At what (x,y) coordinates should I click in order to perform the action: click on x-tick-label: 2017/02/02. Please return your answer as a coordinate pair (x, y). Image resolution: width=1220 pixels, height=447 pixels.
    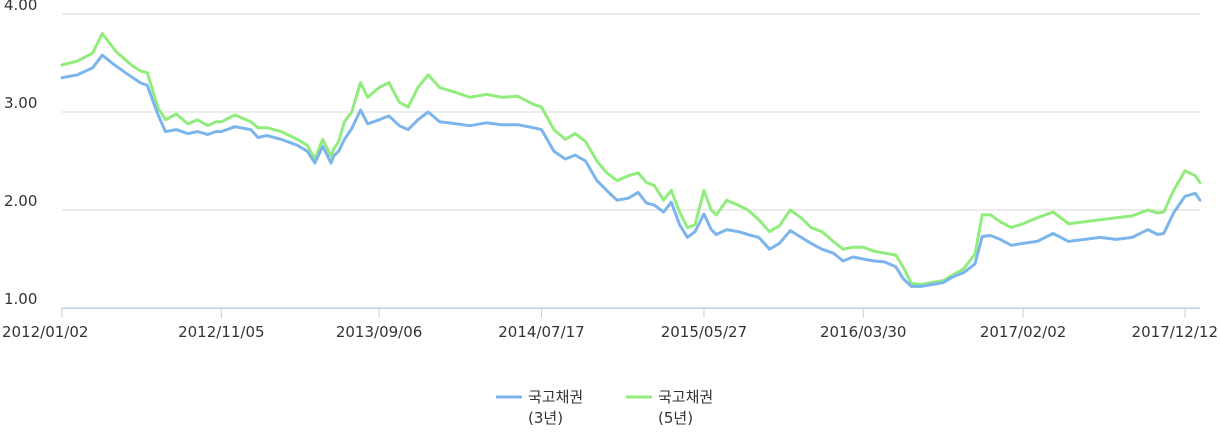
    Looking at the image, I should click on (1023, 332).